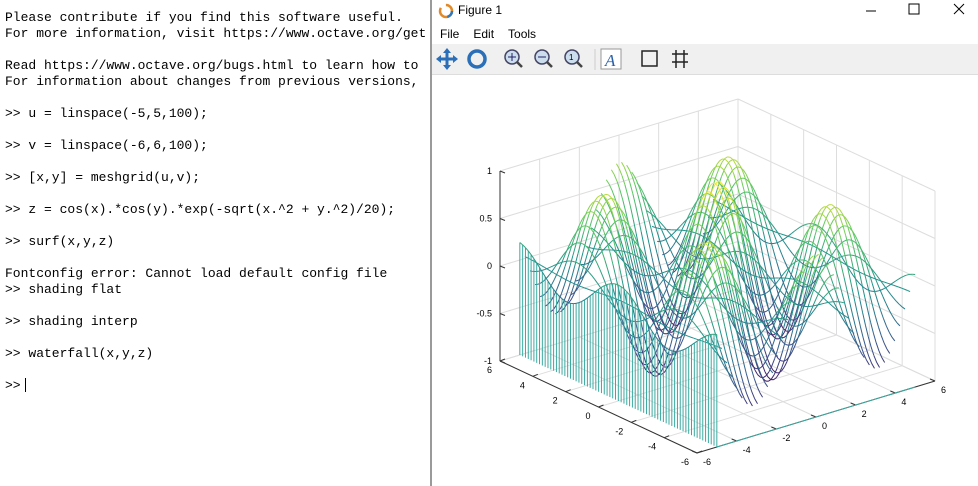 Image resolution: width=978 pixels, height=486 pixels. What do you see at coordinates (215, 322) in the screenshot?
I see `output-block: >> shading interp` at bounding box center [215, 322].